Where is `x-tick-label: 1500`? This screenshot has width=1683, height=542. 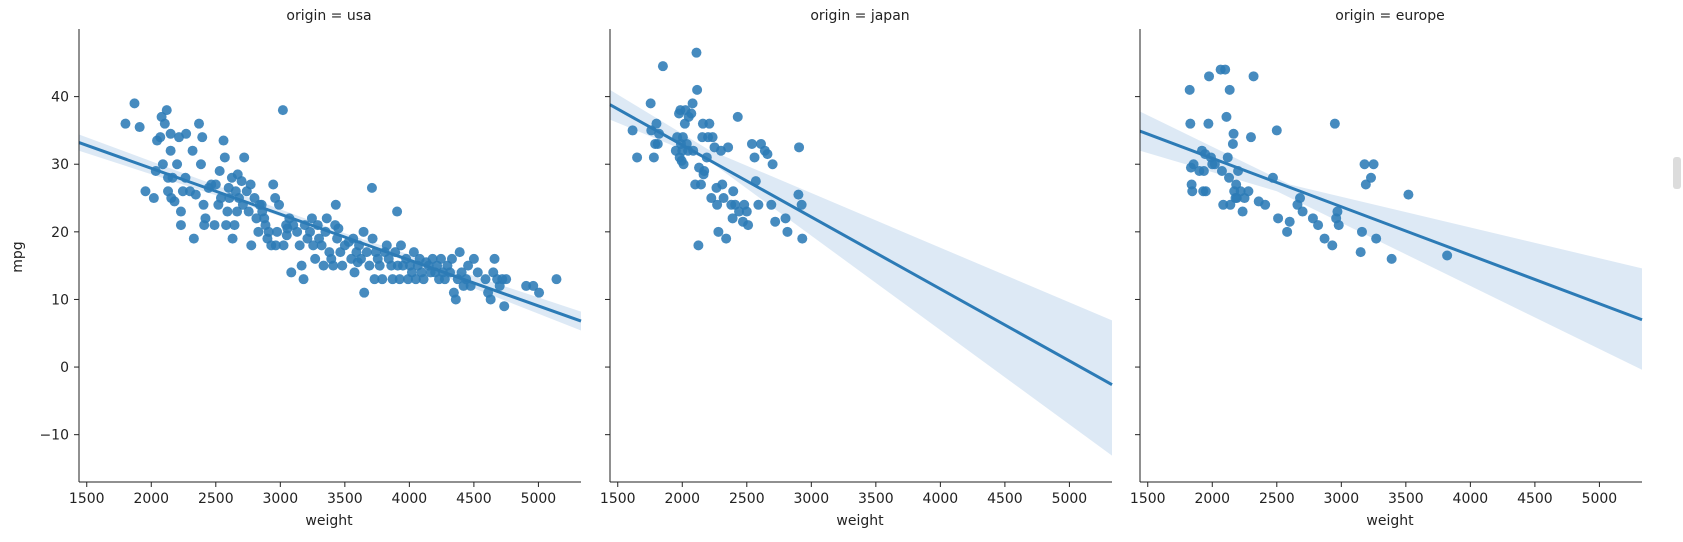
x-tick-label: 1500 is located at coordinates (1148, 499).